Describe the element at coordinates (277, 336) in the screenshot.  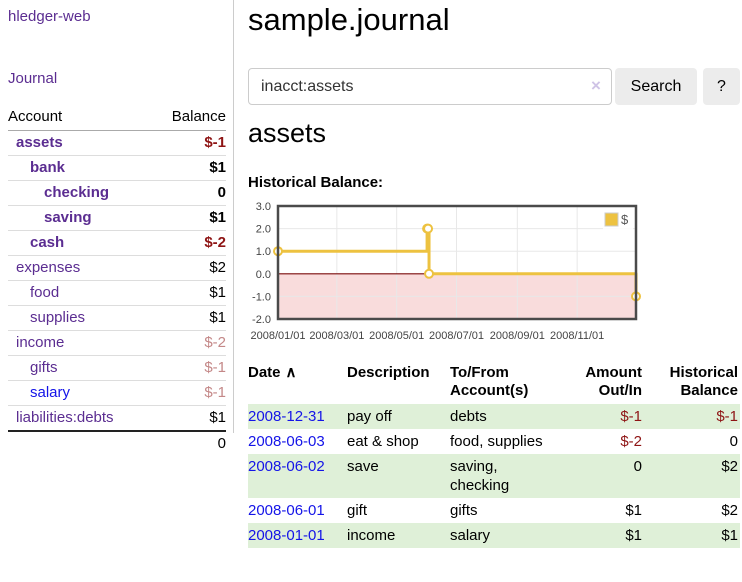
I see `x-tick-label: 2008/01/01` at that location.